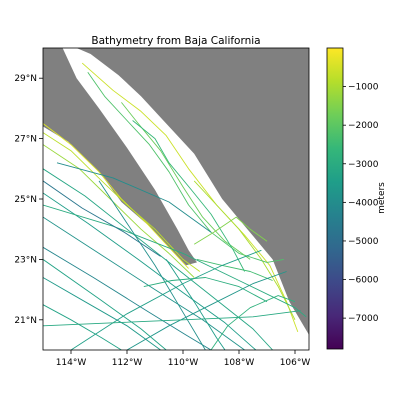  I want to click on x-tick-label: 112°W, so click(127, 363).